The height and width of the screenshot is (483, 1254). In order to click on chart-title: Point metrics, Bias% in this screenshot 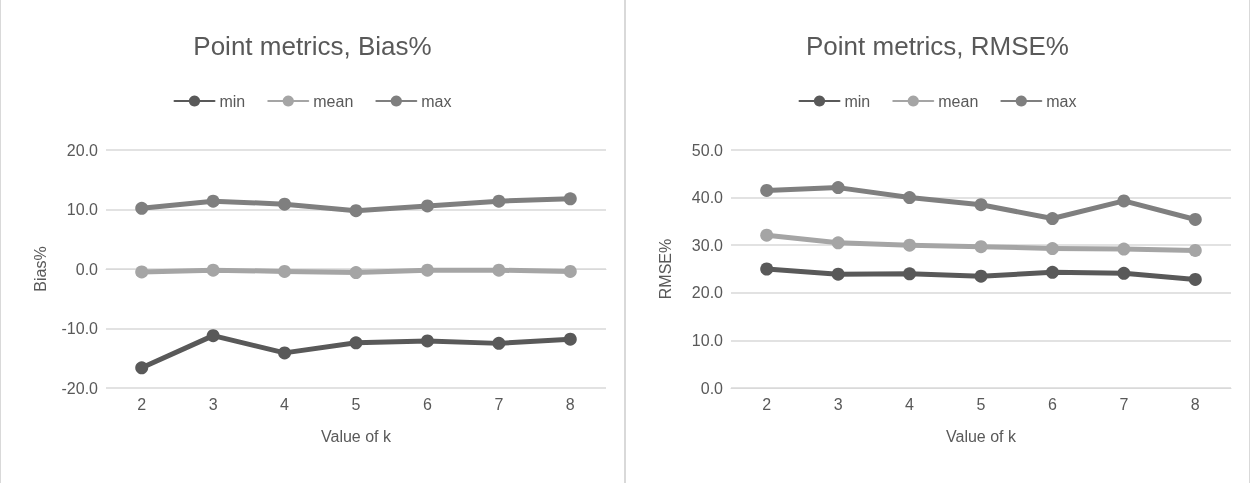, I will do `click(312, 46)`.